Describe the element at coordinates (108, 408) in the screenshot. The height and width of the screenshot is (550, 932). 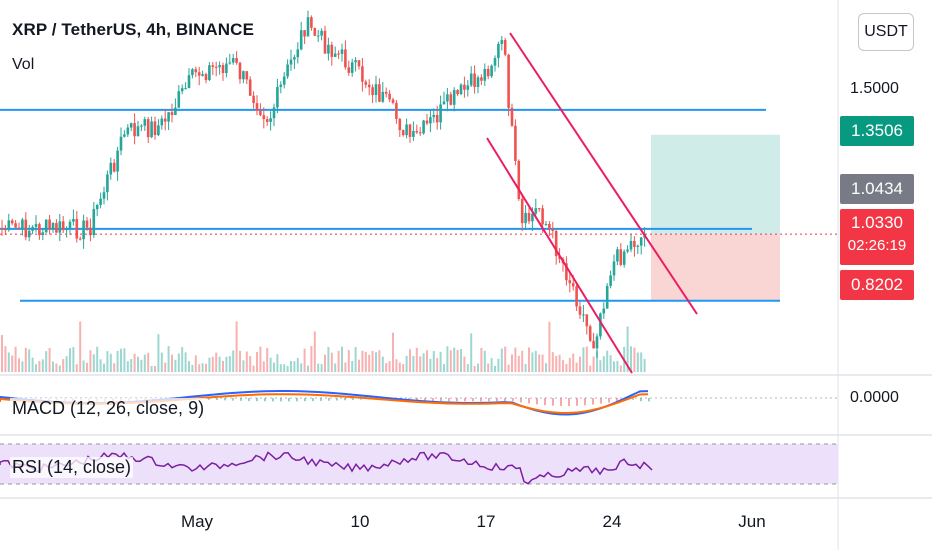
I see `macd-label: MACD (12, 26, close, 9)` at that location.